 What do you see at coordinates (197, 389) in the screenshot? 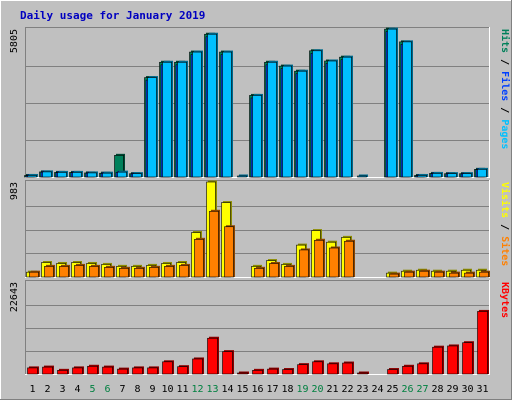
I see `x-tick-label-day-12: 12` at bounding box center [197, 389].